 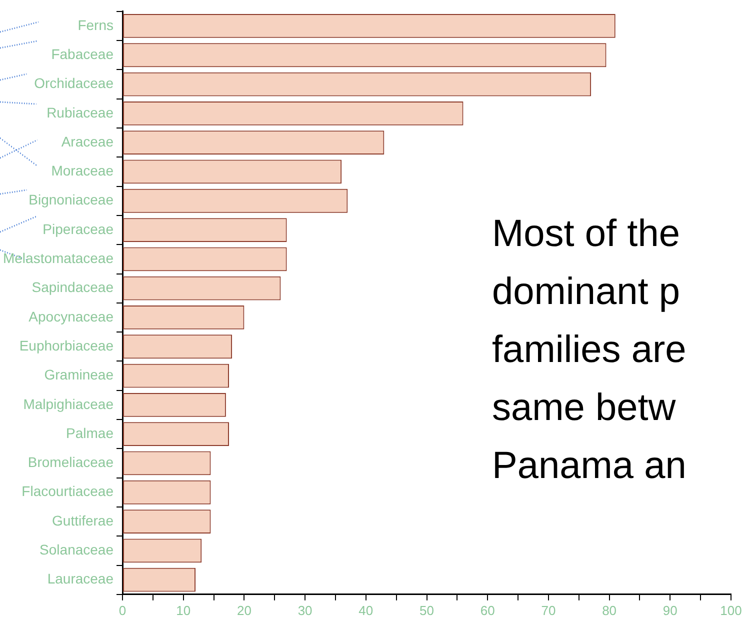 I want to click on y-tick-label: Rubiaceae, so click(x=80, y=112).